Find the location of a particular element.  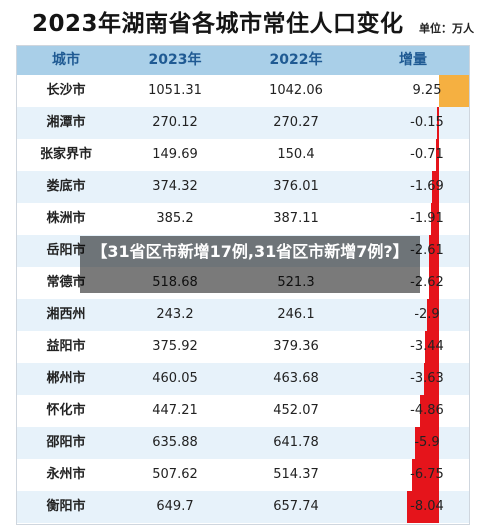

value-2022-cell: 1042.06 is located at coordinates (296, 90).